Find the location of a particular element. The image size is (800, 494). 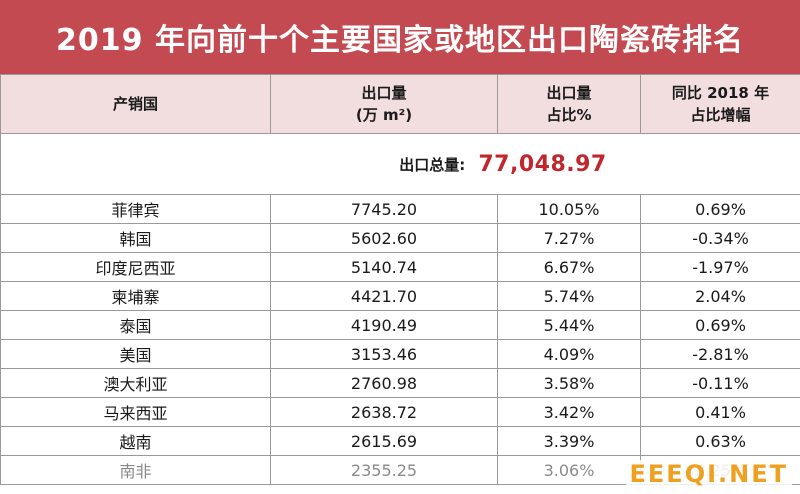

cell-share: 6.67% is located at coordinates (569, 267).